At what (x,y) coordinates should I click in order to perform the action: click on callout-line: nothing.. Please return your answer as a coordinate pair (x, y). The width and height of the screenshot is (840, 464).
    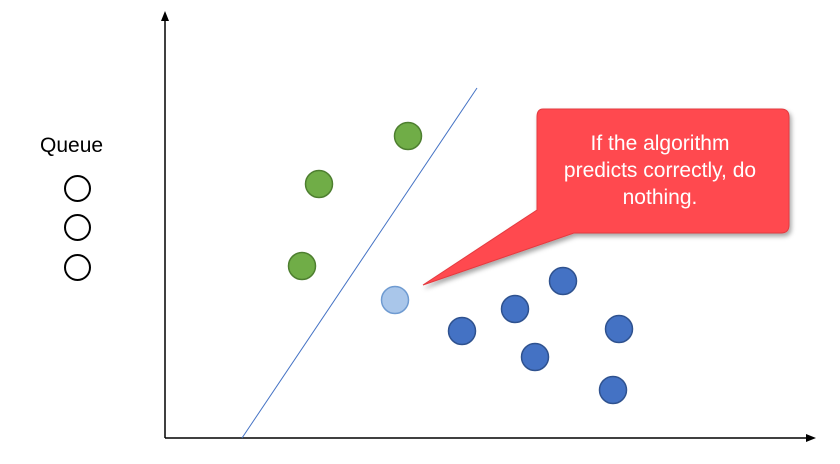
    Looking at the image, I should click on (660, 197).